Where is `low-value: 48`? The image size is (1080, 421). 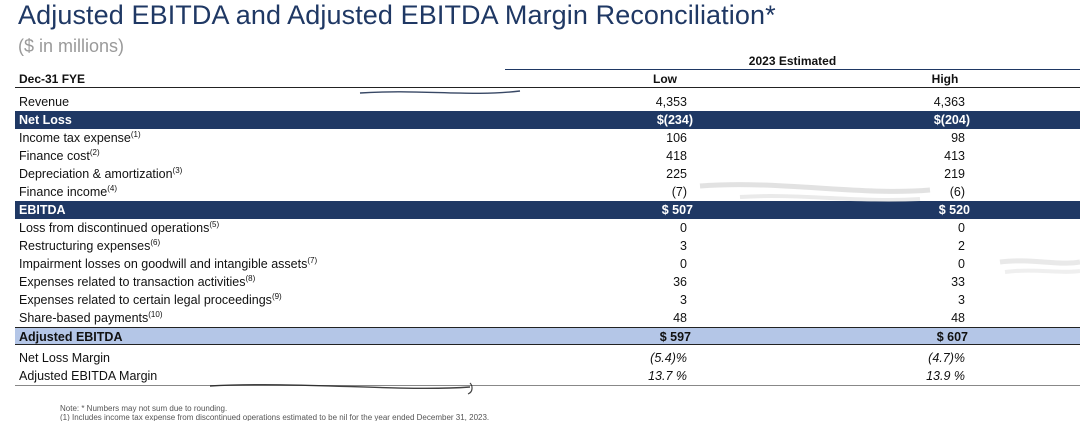
low-value: 48 is located at coordinates (680, 318).